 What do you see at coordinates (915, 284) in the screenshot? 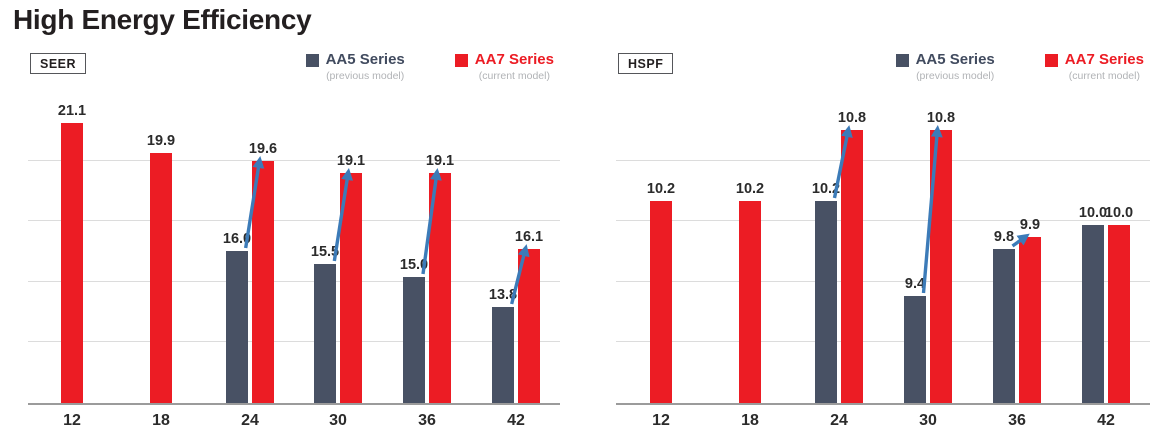
I see `bar-value-label: 9.4` at bounding box center [915, 284].